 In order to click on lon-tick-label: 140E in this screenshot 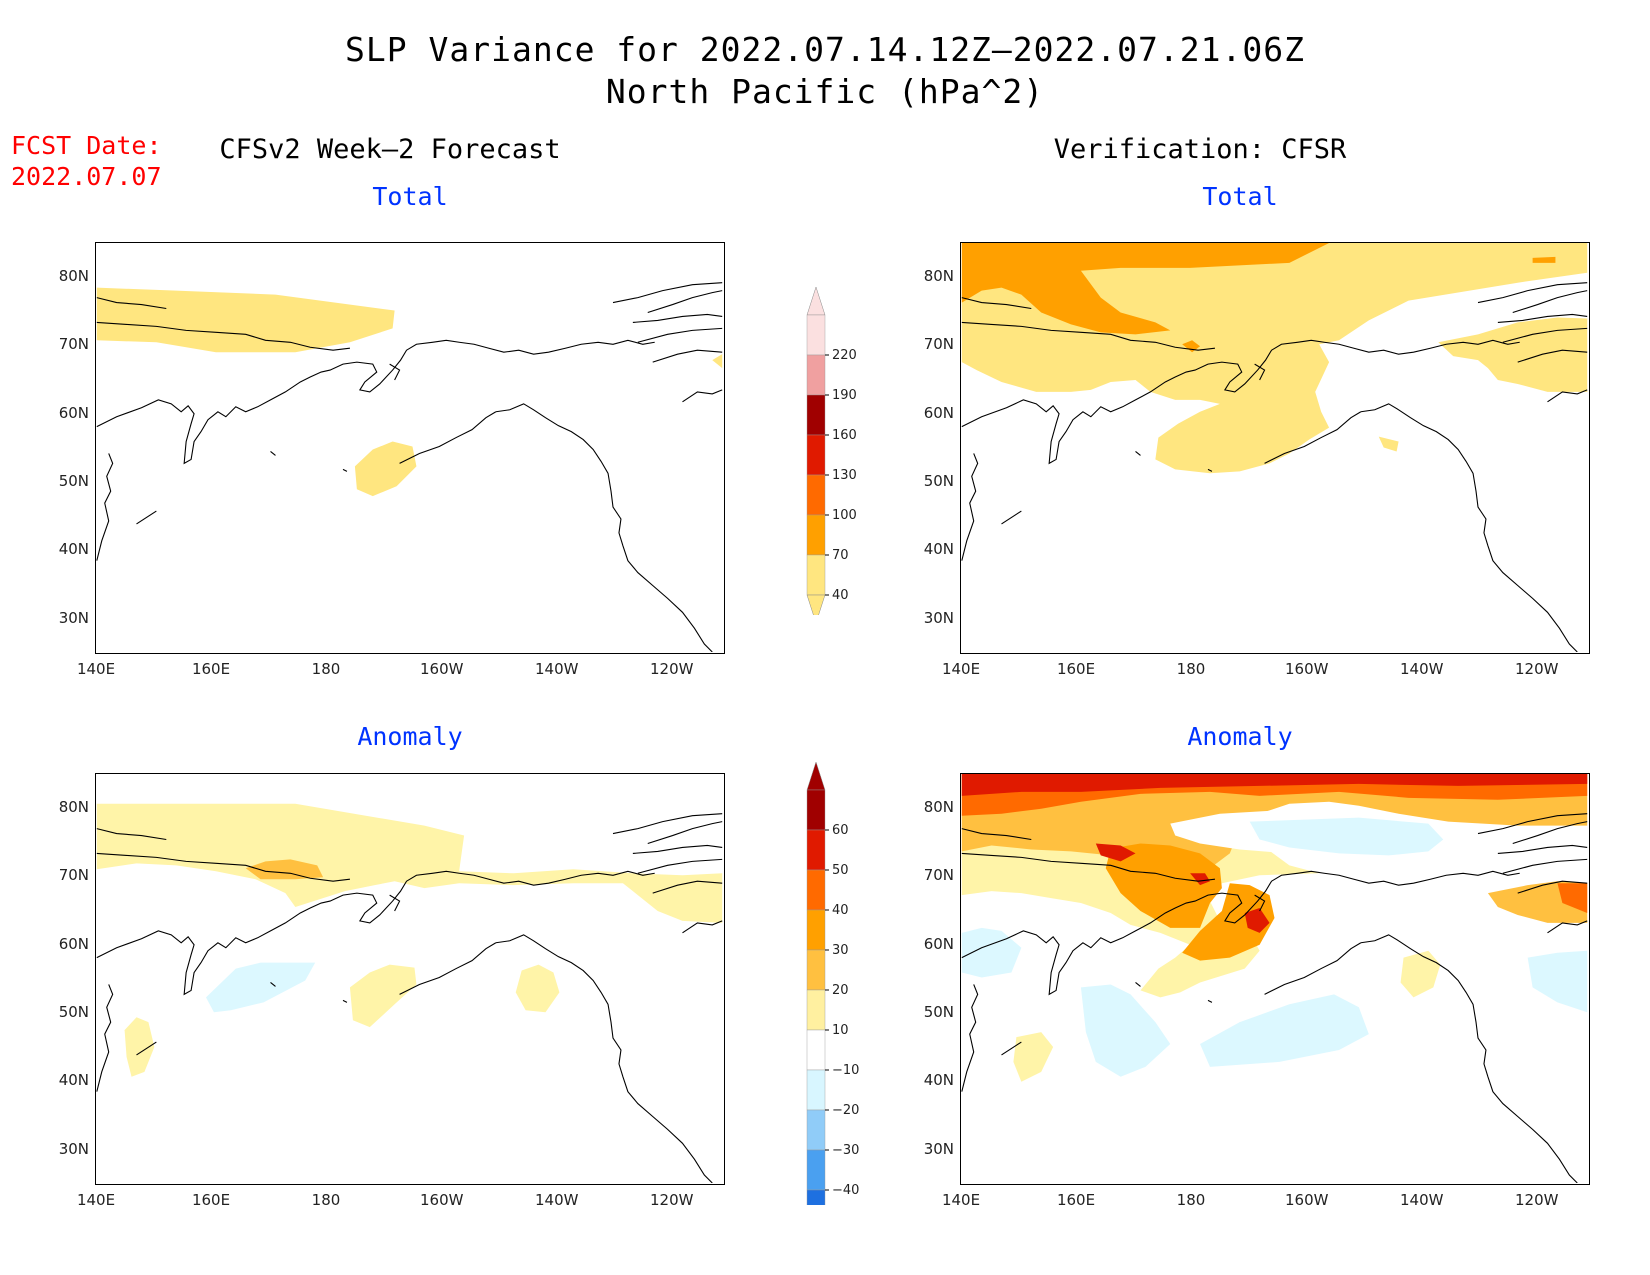, I will do `click(96, 1200)`.